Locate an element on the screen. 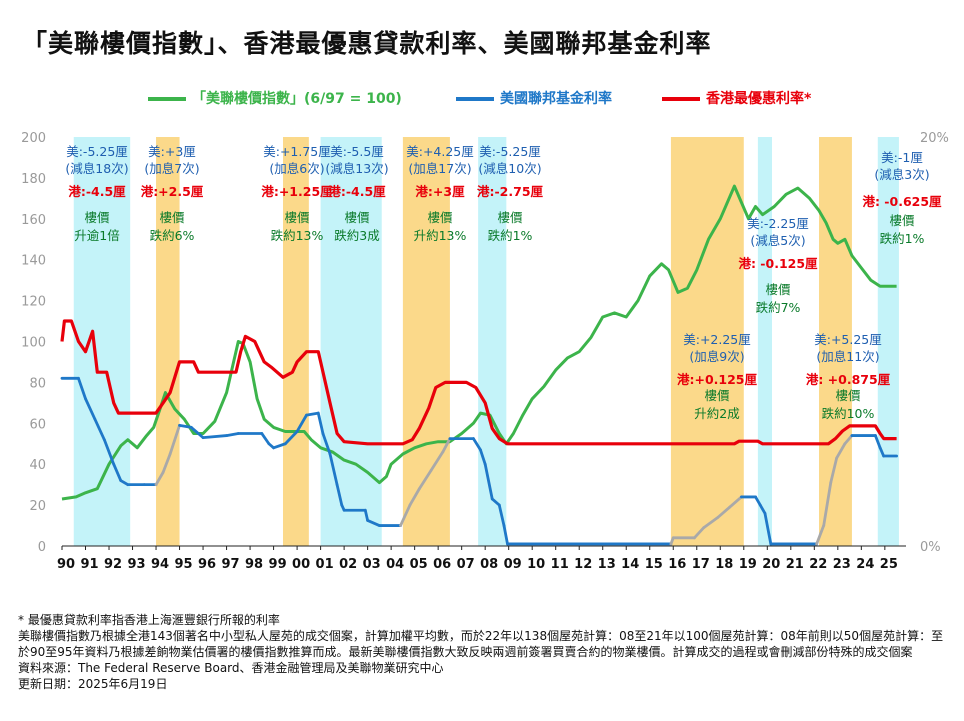 The width and height of the screenshot is (964, 721). x-tick-label: 12 is located at coordinates (583, 564).